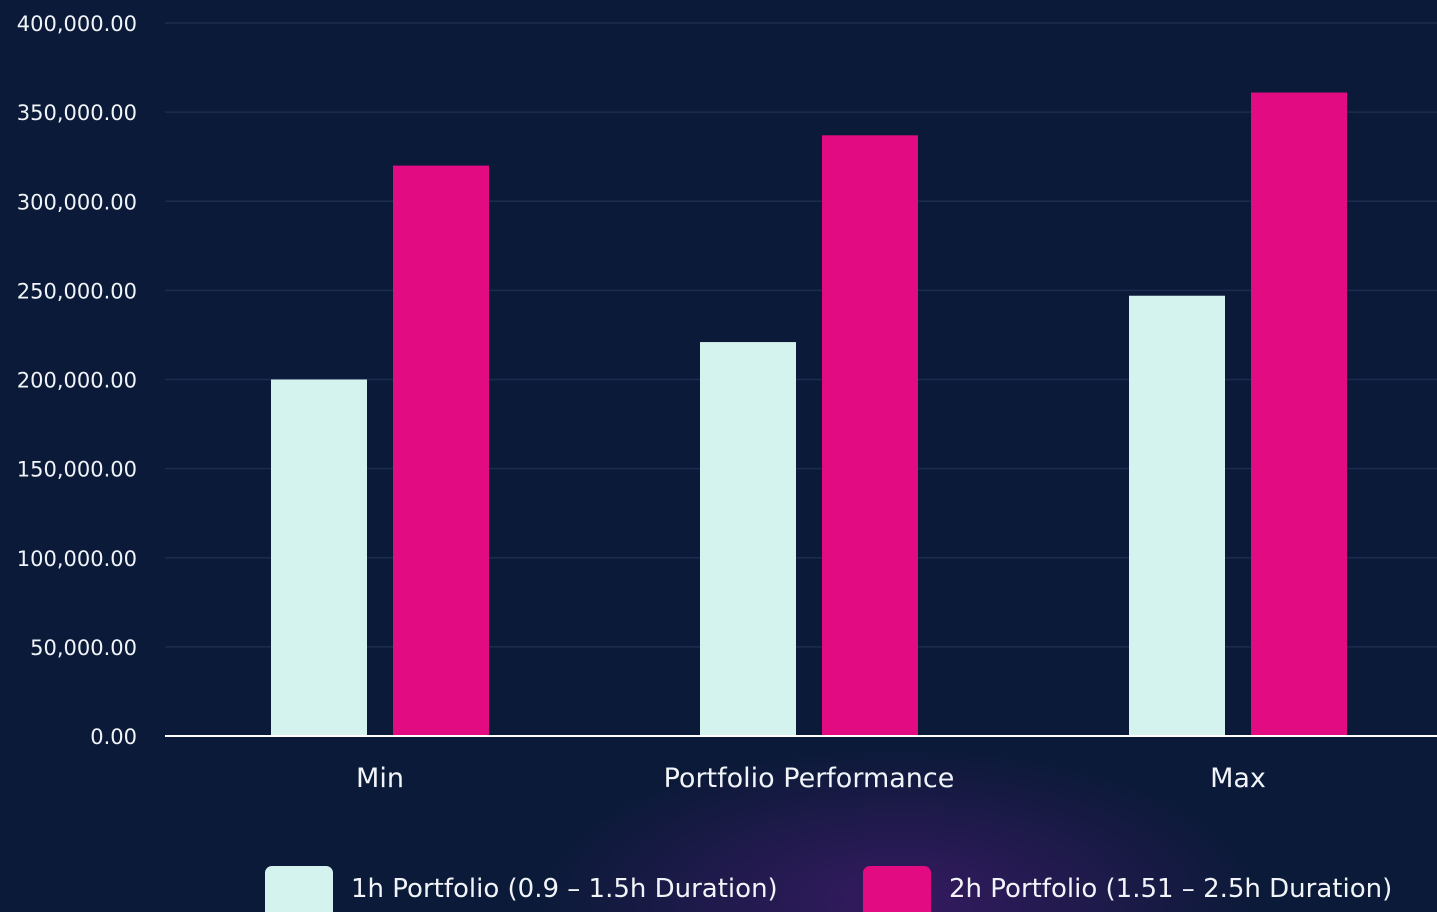  What do you see at coordinates (77, 113) in the screenshot?
I see `y-tick-label: 350,000.00` at bounding box center [77, 113].